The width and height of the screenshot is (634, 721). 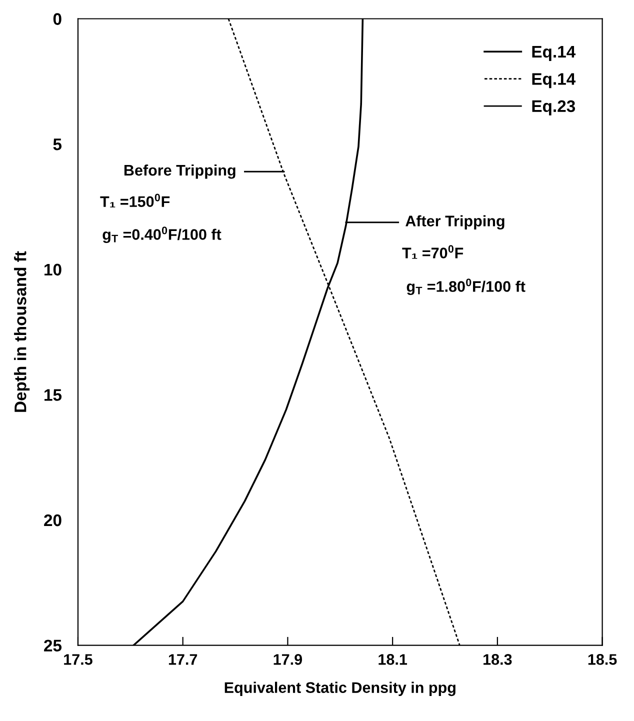 I want to click on annotation: g$_{T}$ =0.40$^{0}$F/100 ft, so click(x=162, y=235).